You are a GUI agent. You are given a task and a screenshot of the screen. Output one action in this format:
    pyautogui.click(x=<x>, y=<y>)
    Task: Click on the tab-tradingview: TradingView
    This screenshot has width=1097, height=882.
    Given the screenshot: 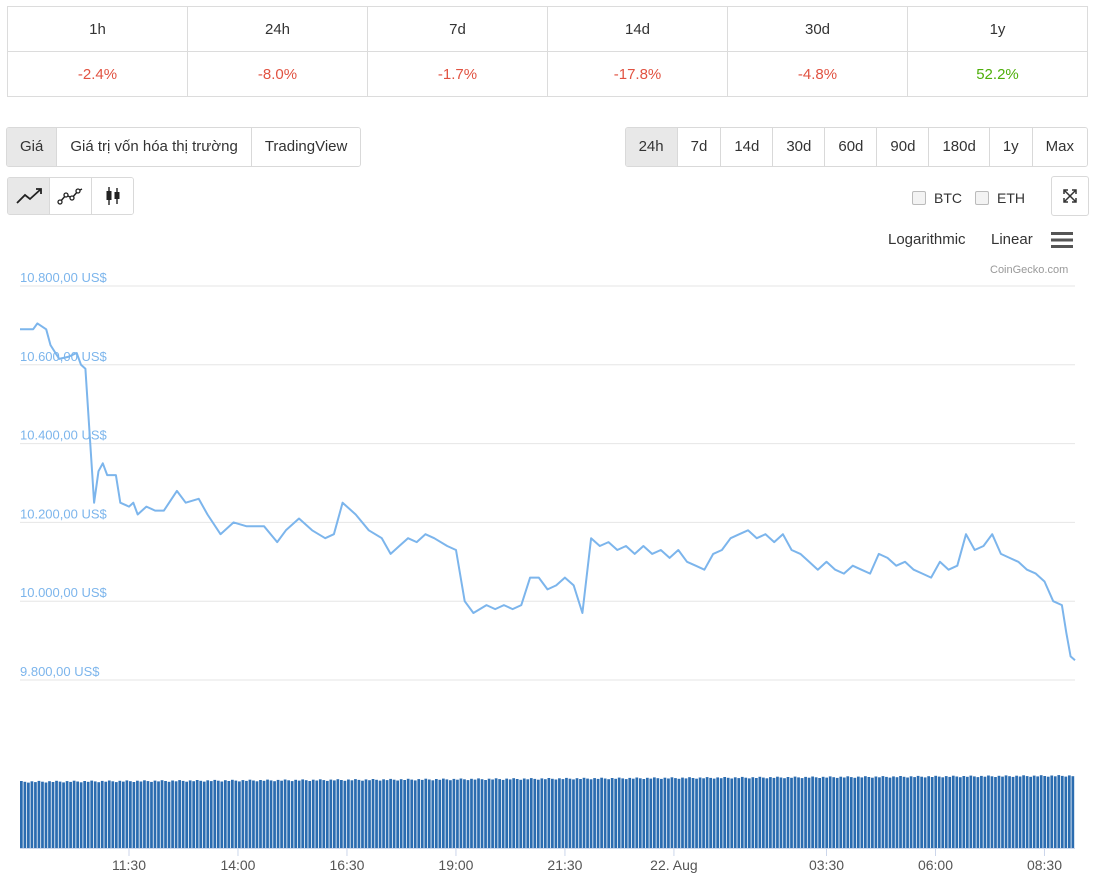 What is the action you would take?
    pyautogui.click(x=306, y=147)
    